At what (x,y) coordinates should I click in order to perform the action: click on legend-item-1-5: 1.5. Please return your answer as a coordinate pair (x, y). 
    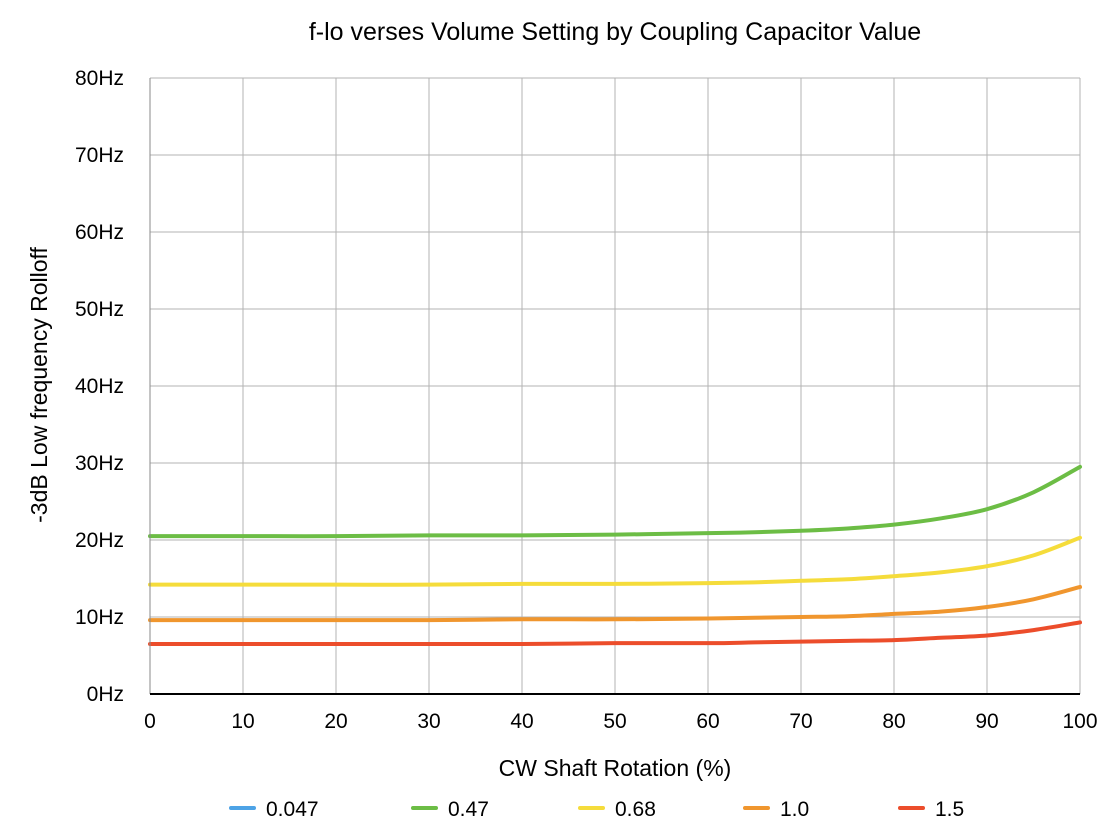
    Looking at the image, I should click on (931, 809).